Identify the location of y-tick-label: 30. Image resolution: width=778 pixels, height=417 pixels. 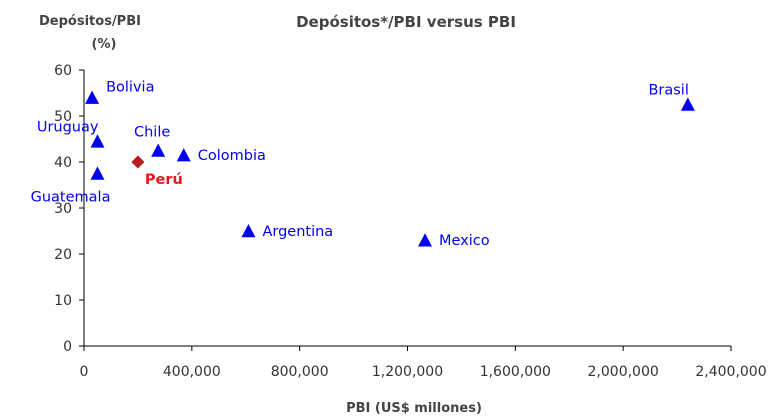
(63, 209).